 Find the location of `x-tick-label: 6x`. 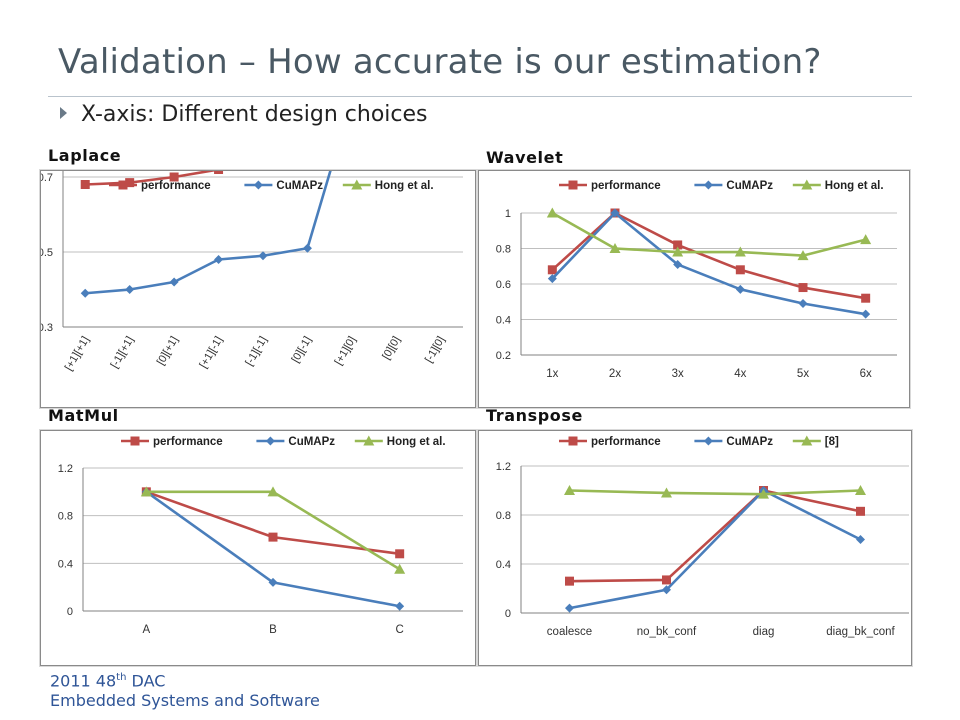

x-tick-label: 6x is located at coordinates (866, 374).